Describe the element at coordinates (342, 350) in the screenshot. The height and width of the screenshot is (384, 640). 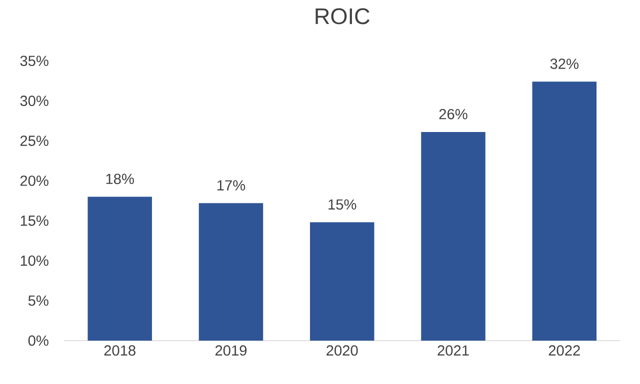
I see `x-tick-label: 2020` at that location.